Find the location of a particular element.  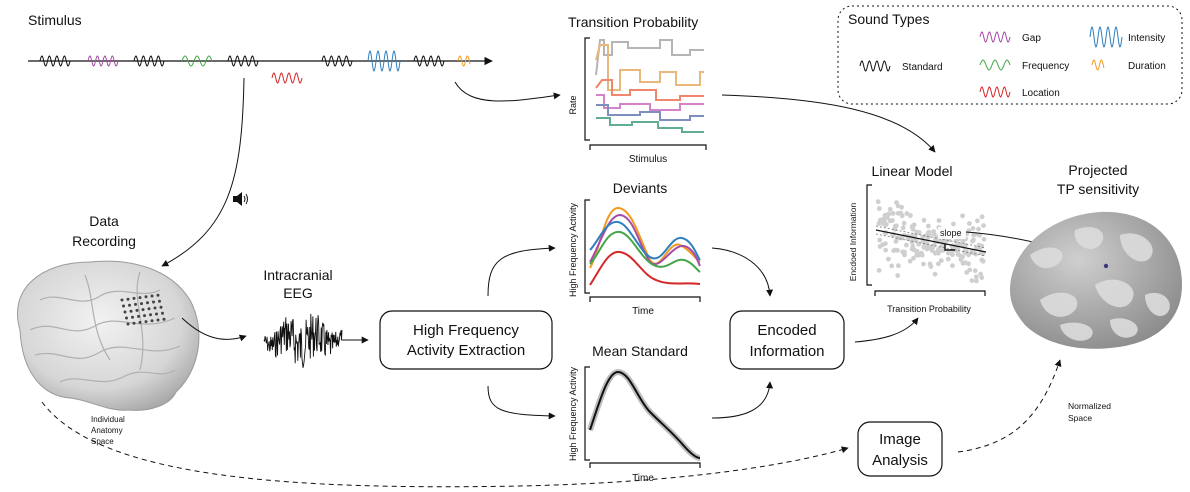

linear-ylabel: Encdoed Information is located at coordinates (853, 242).